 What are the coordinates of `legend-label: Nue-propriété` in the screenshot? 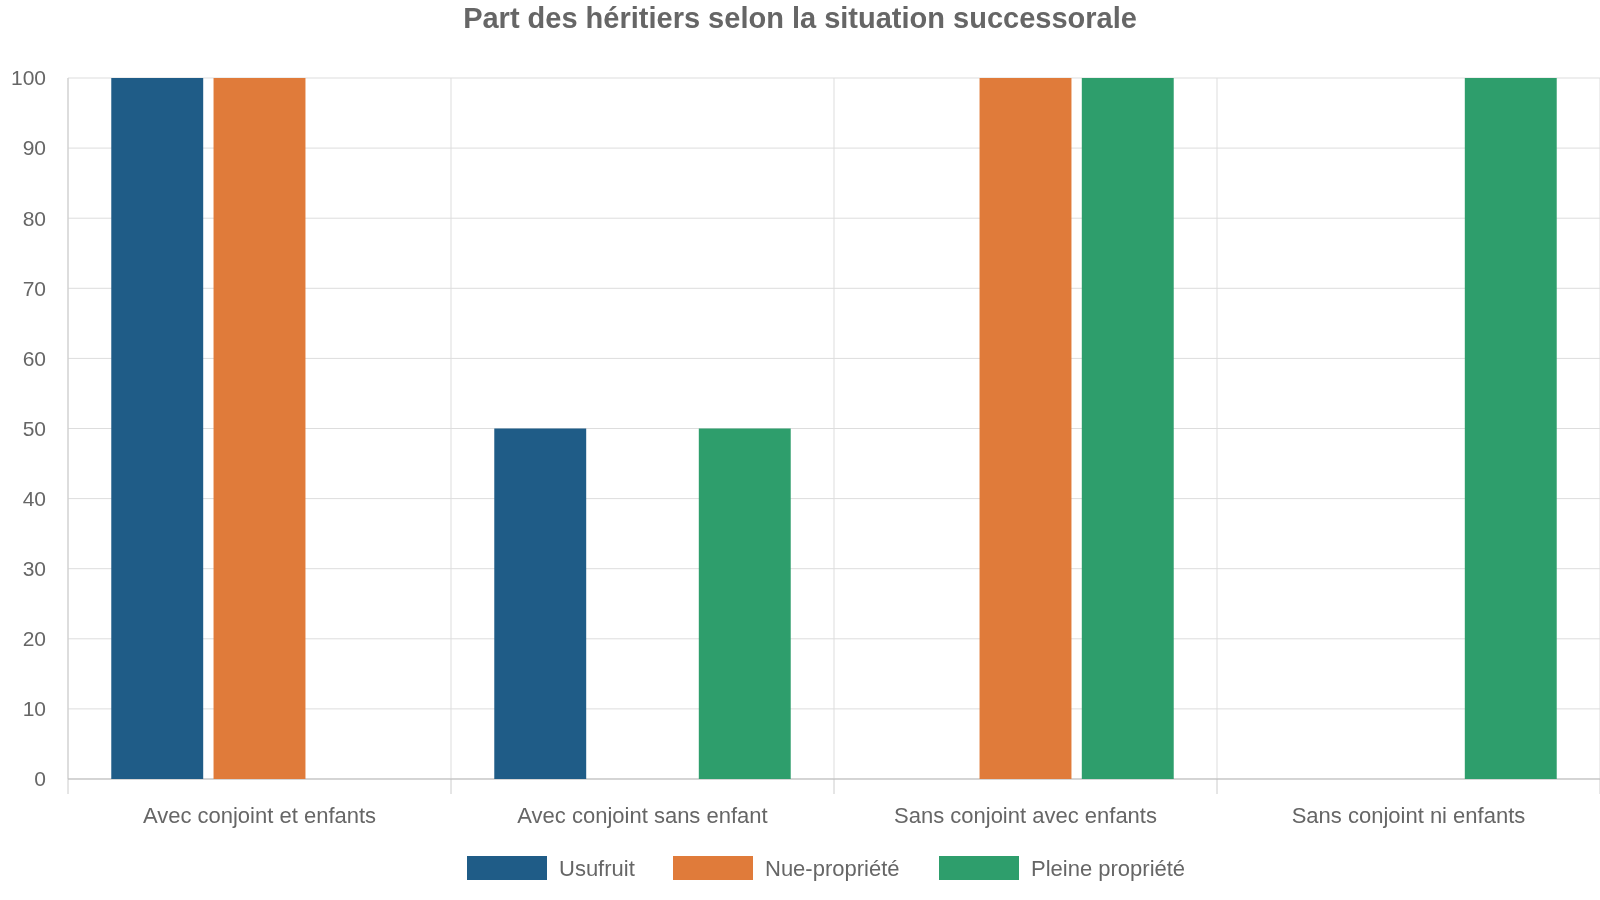 It's located at (832, 868).